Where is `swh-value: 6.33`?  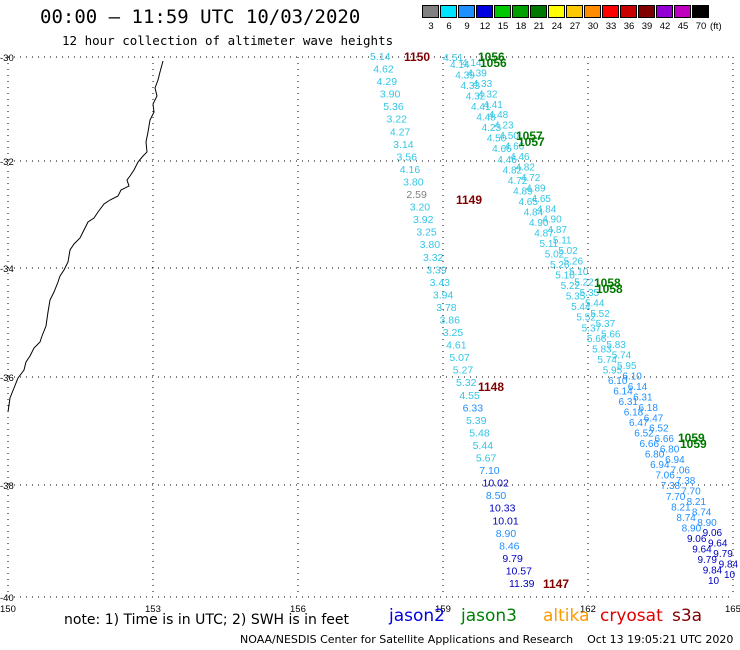 swh-value: 6.33 is located at coordinates (473, 408).